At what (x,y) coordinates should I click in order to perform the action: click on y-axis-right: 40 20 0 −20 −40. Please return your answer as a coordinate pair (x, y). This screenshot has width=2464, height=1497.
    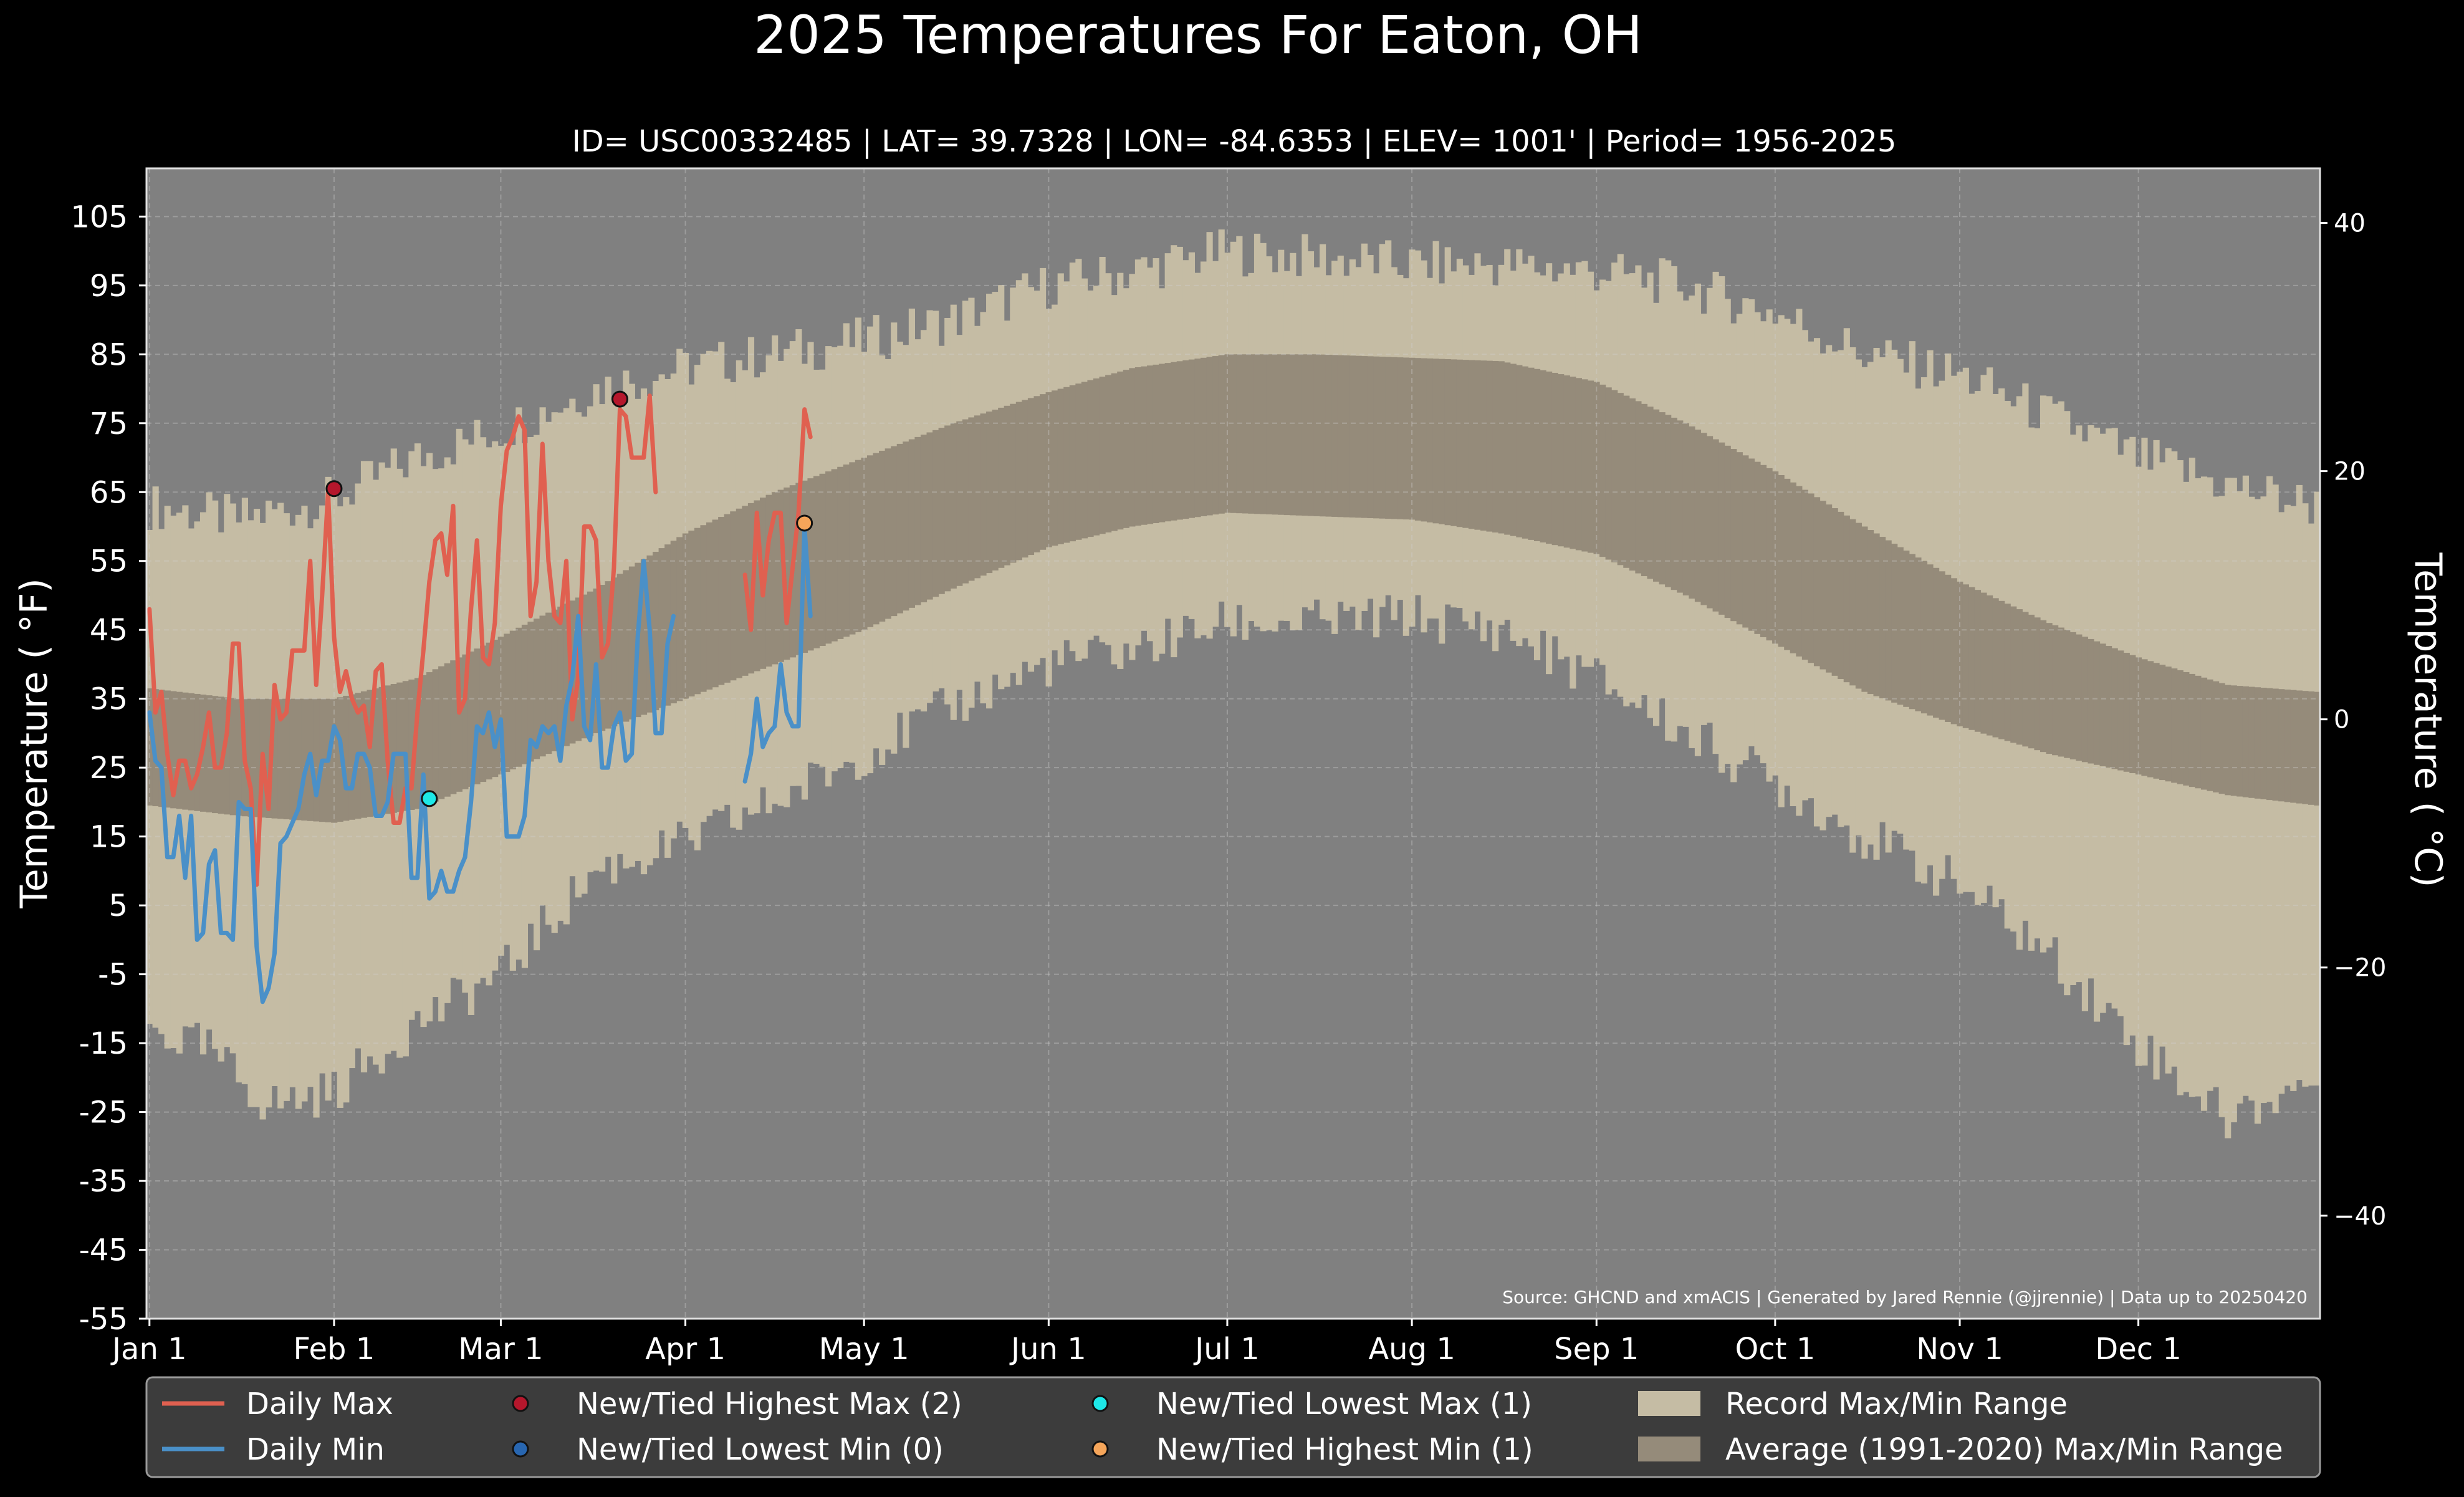
    Looking at the image, I should click on (2353, 720).